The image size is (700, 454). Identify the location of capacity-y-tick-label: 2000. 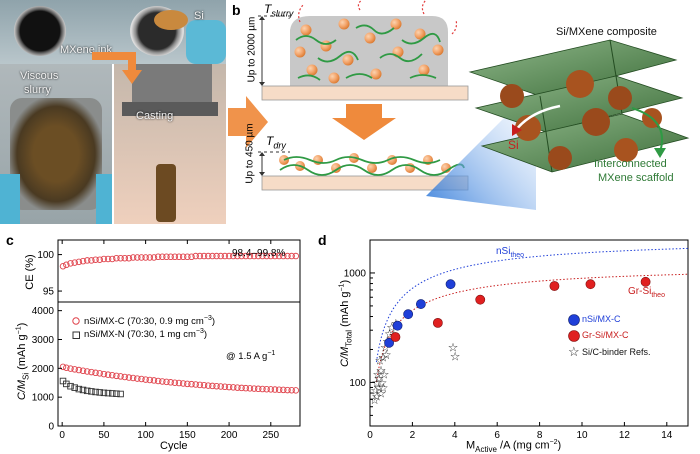
(43, 369).